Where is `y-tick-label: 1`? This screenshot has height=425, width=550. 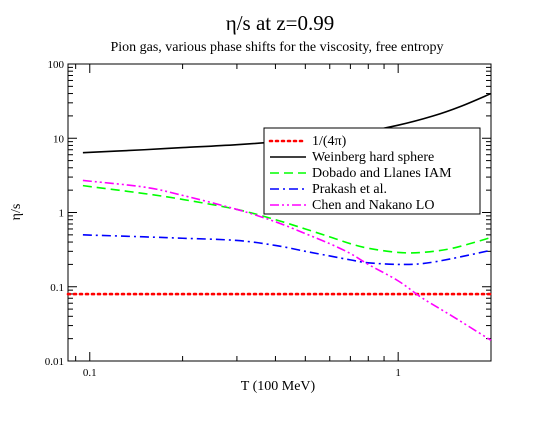 y-tick-label: 1 is located at coordinates (62, 214).